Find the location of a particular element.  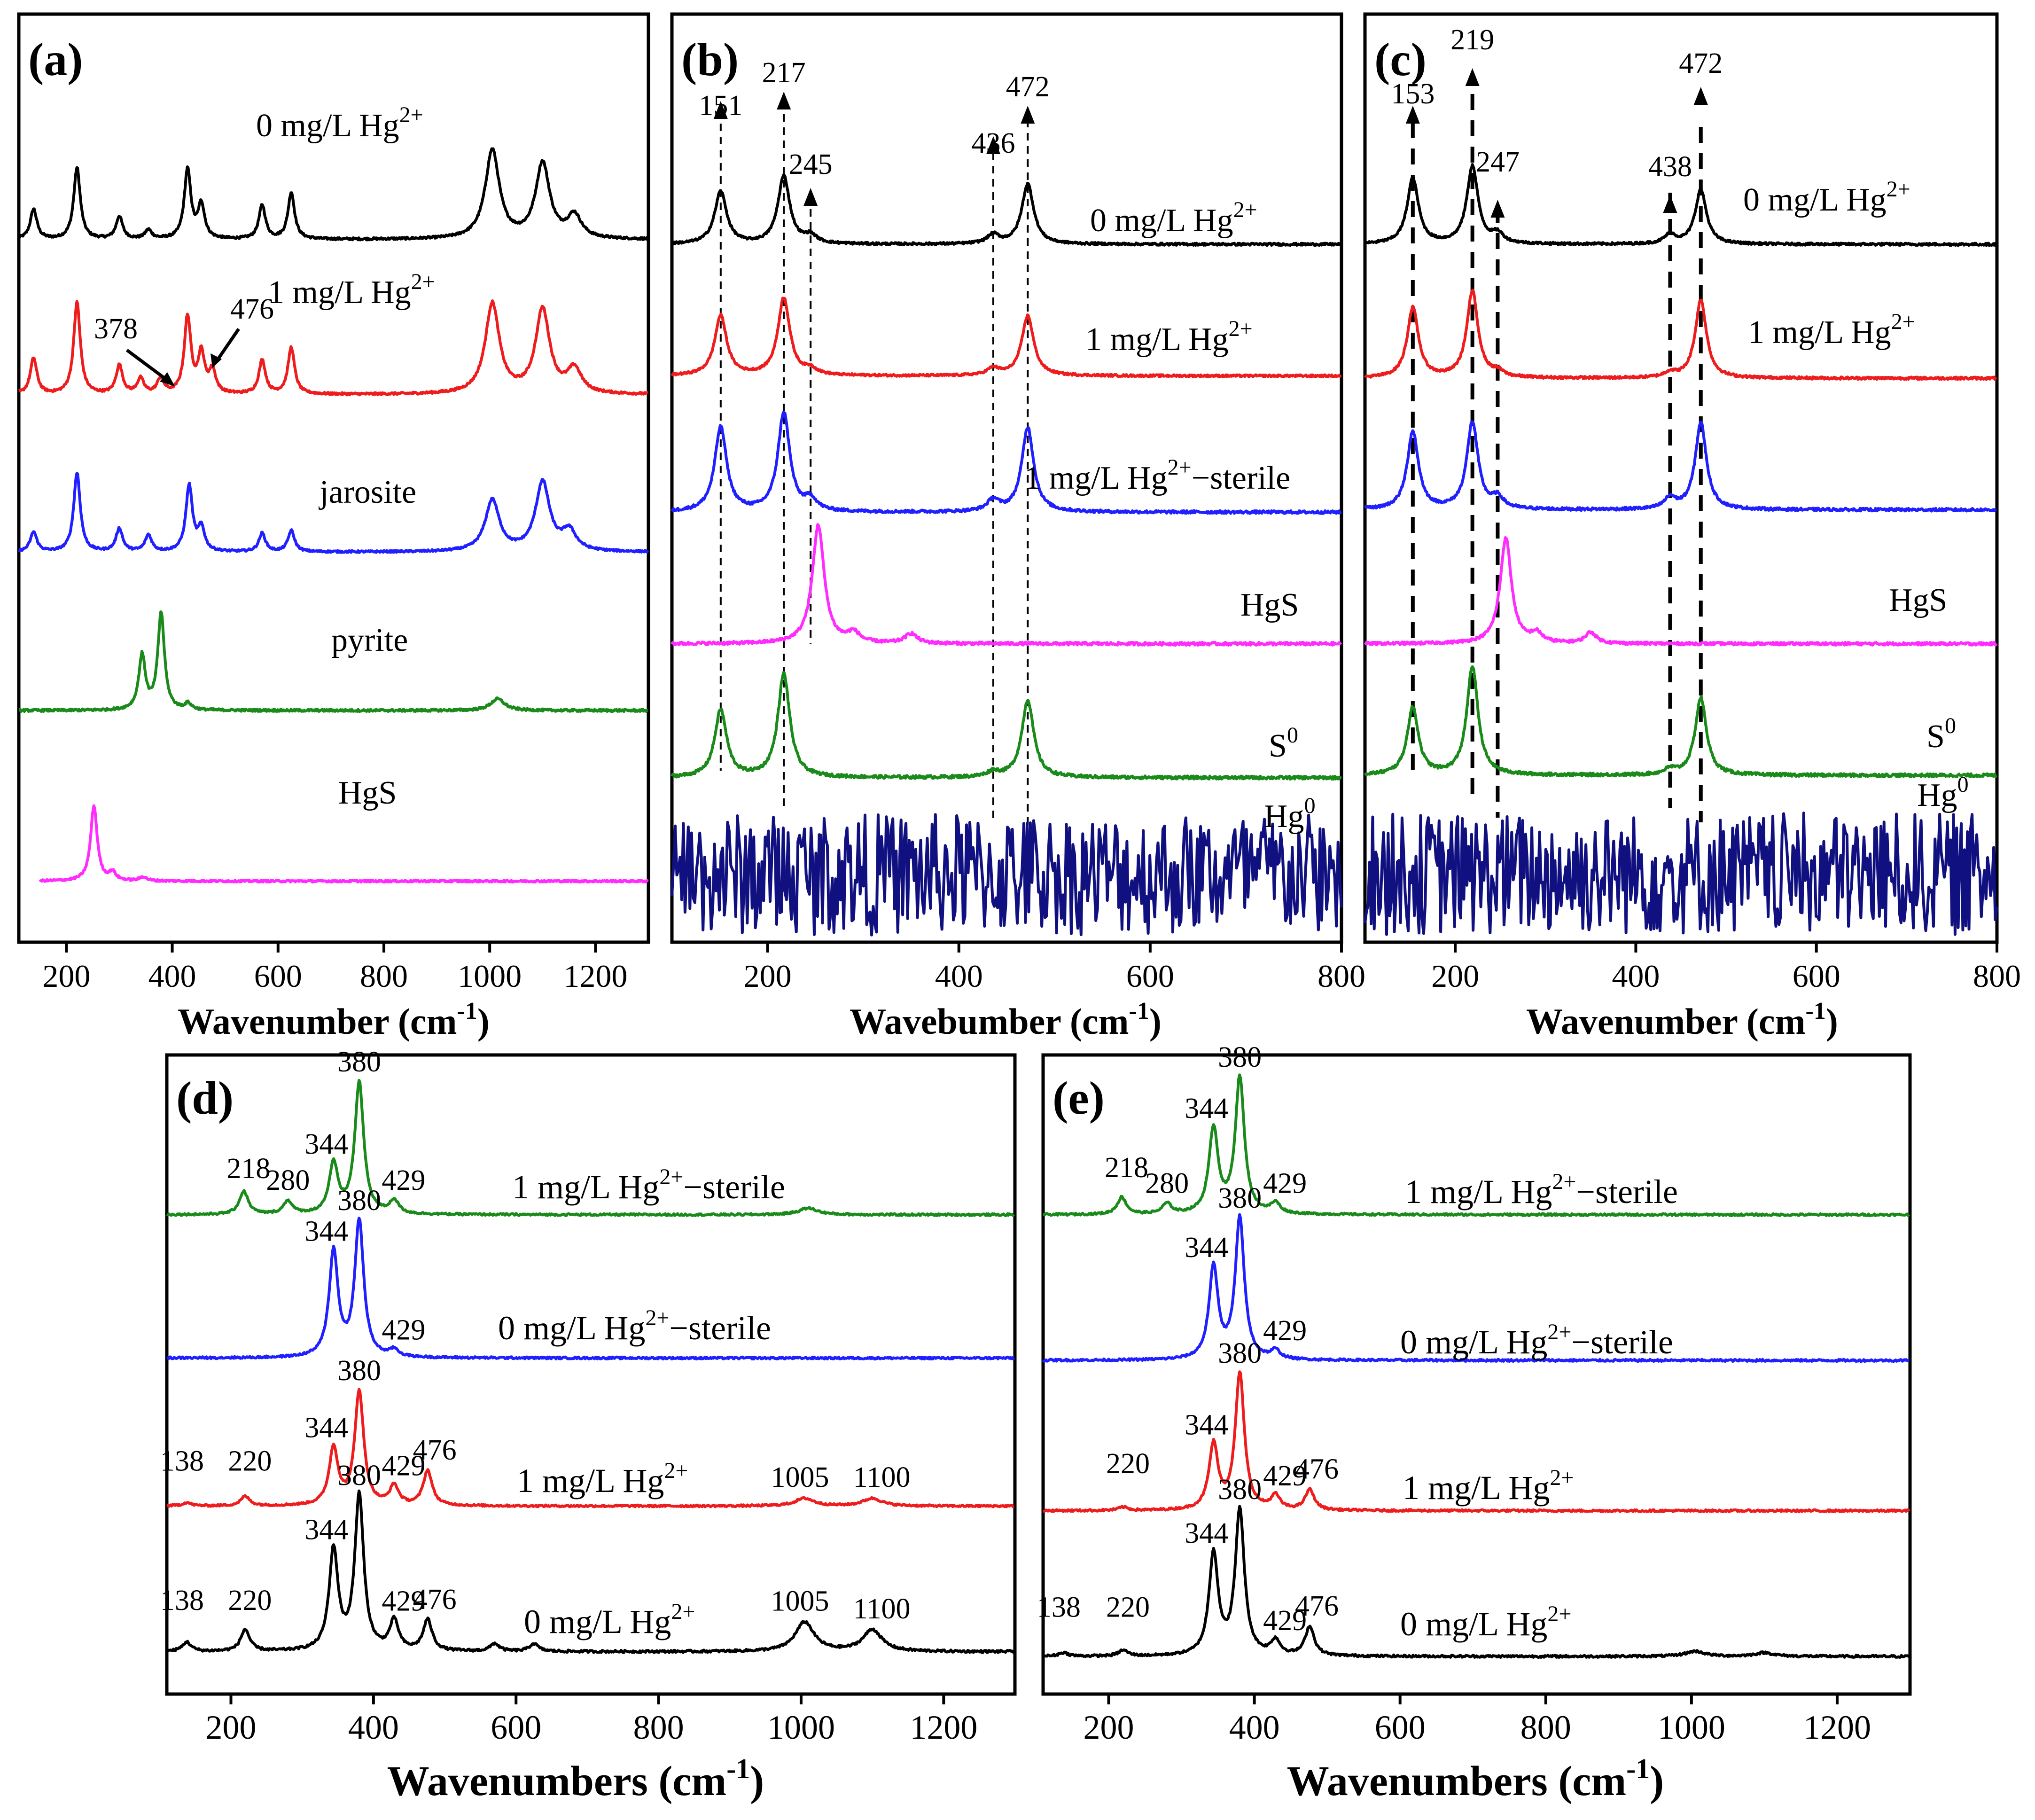

peak-label: 247 is located at coordinates (1498, 162).